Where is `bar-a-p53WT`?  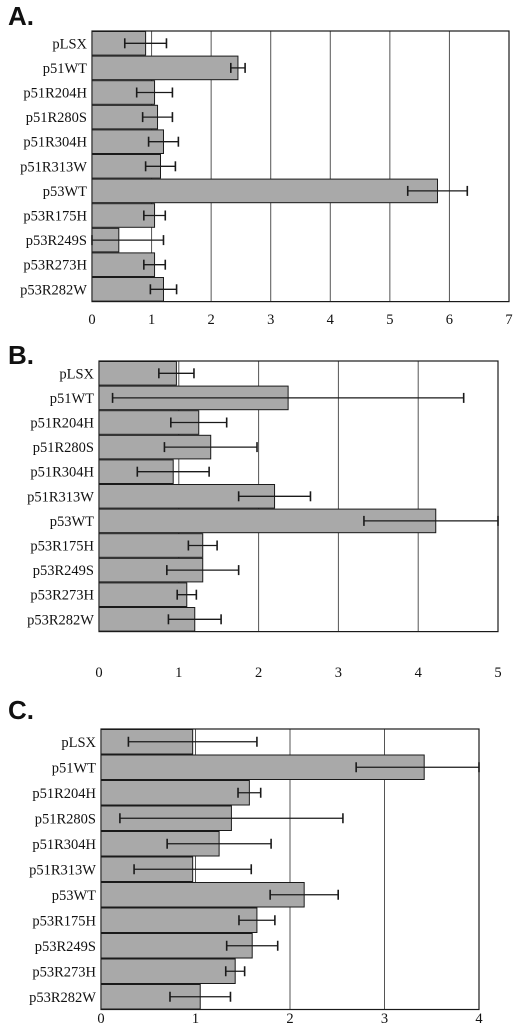 bar-a-p53WT is located at coordinates (265, 191).